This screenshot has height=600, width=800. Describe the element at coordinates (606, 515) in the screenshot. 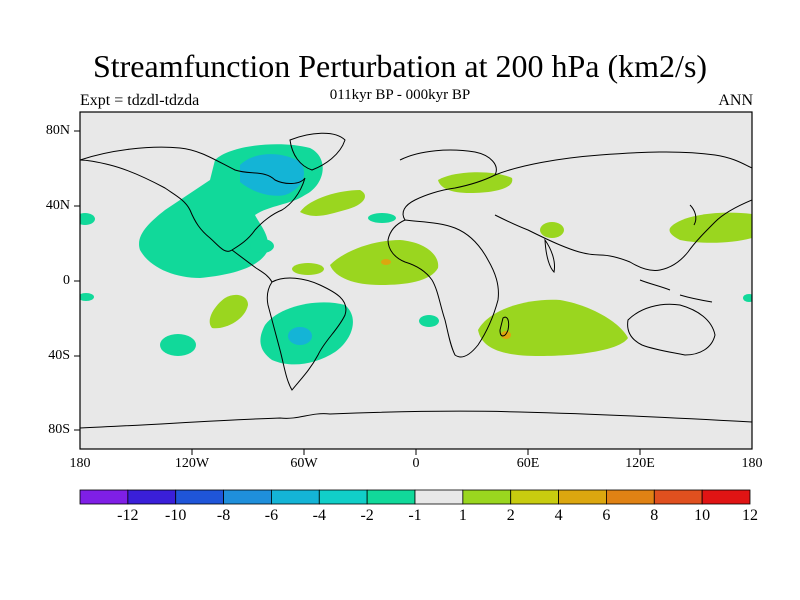

I see `colorbar-label: 6` at that location.